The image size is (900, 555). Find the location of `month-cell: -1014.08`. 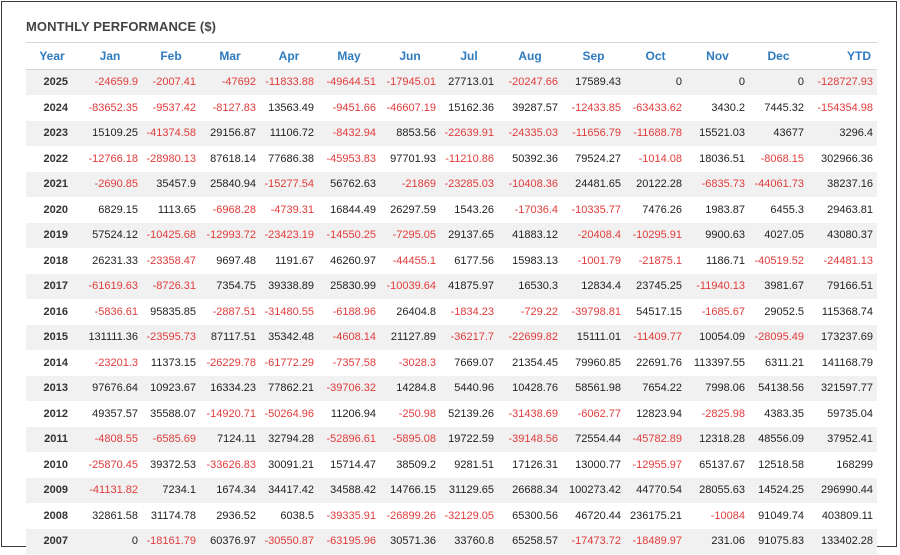

month-cell: -1014.08 is located at coordinates (655, 159).